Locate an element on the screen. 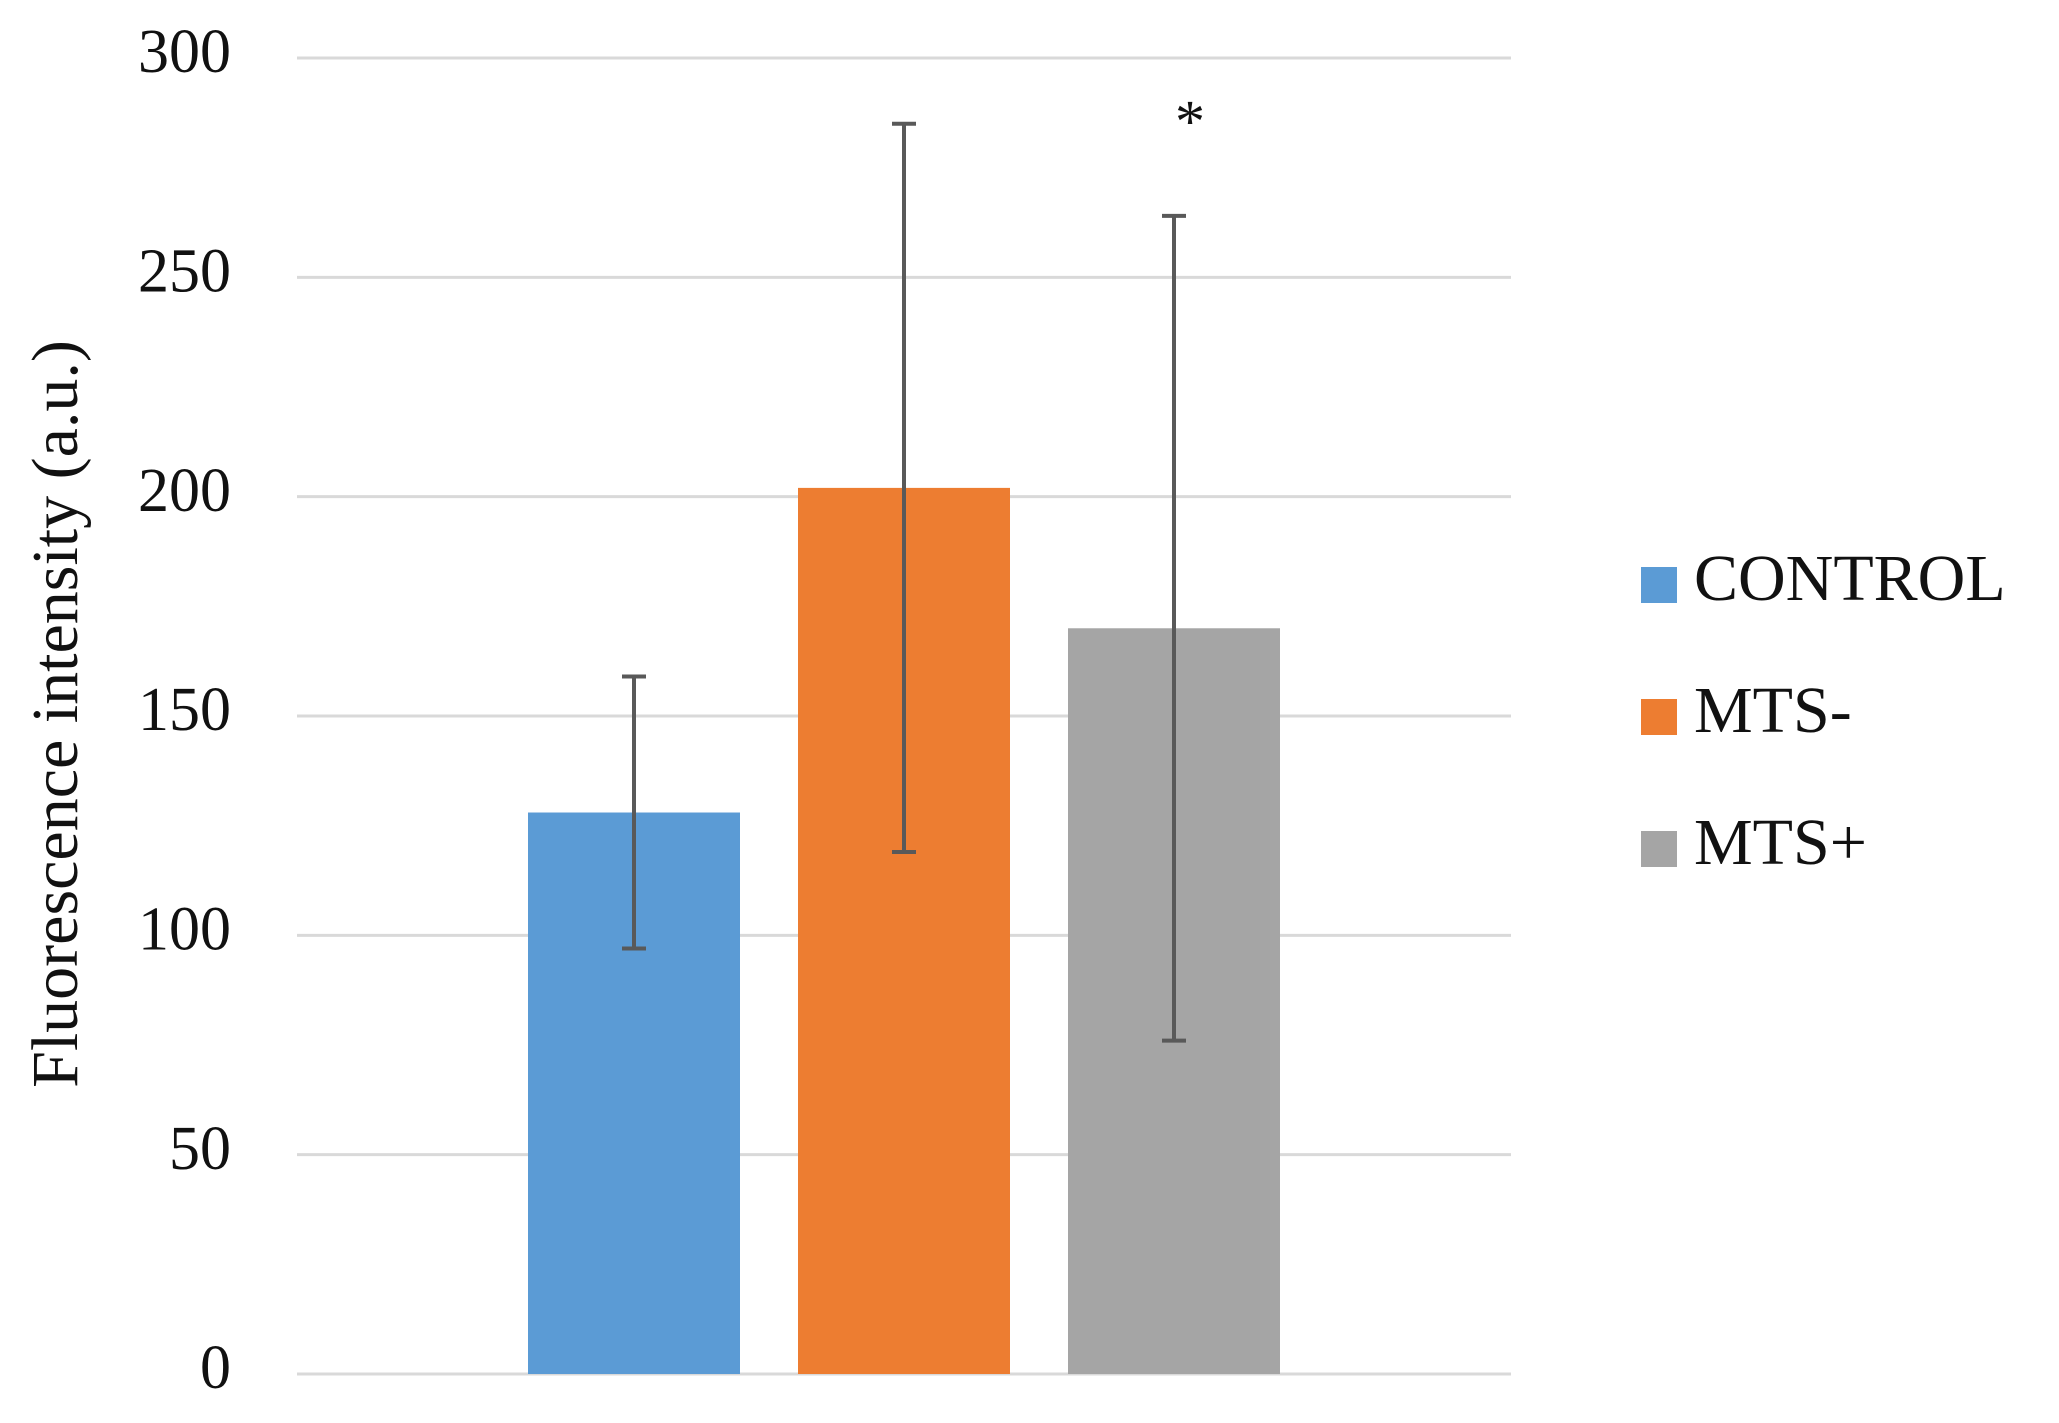 Image resolution: width=2059 pixels, height=1423 pixels. y-tick-label: 250 is located at coordinates (184, 272).